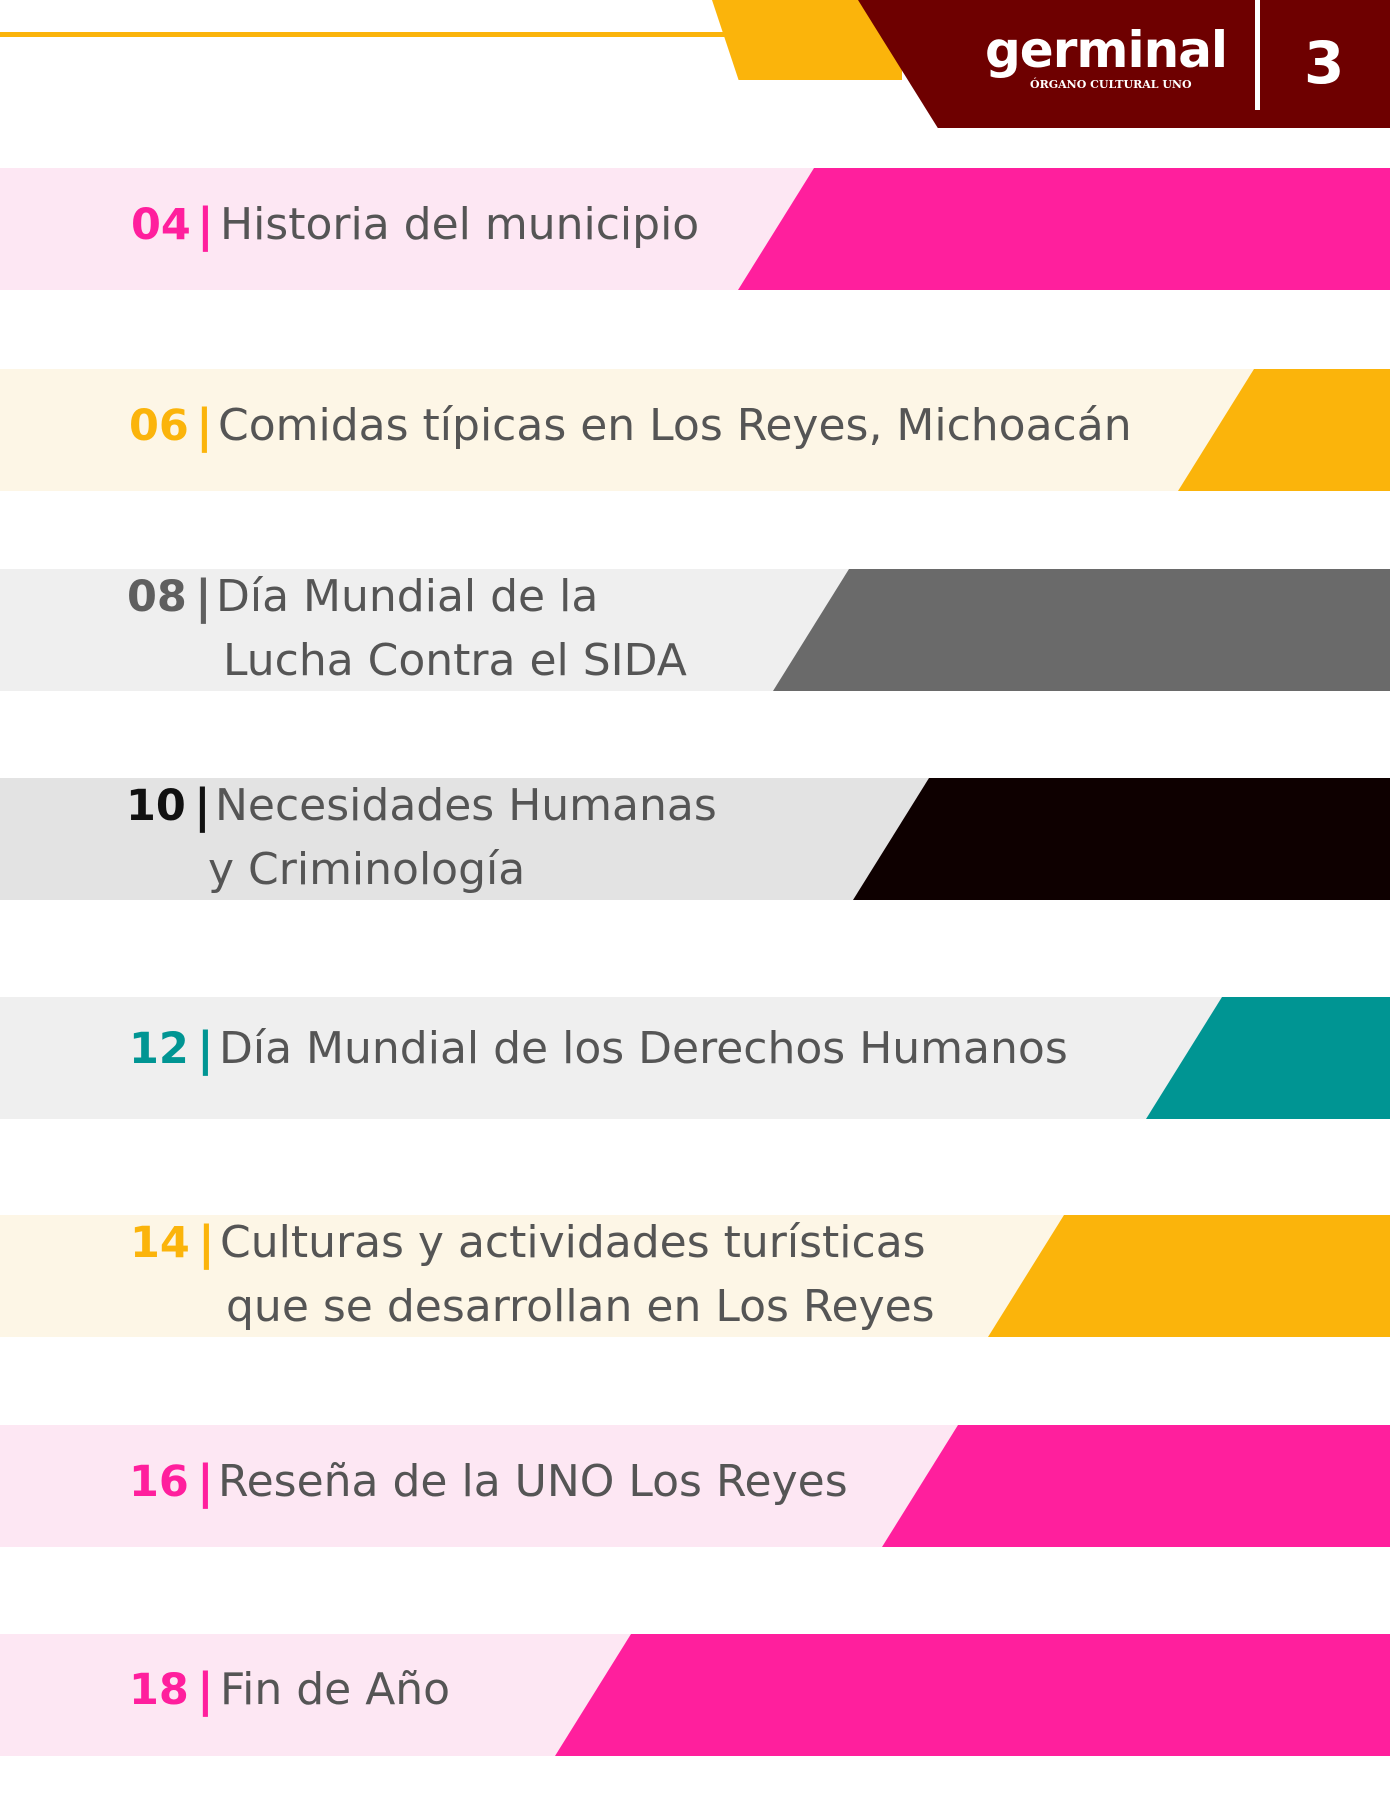  Describe the element at coordinates (643, 1048) in the screenshot. I see `toc-title-line: Día Mundial de los Derechos Humanos` at that location.